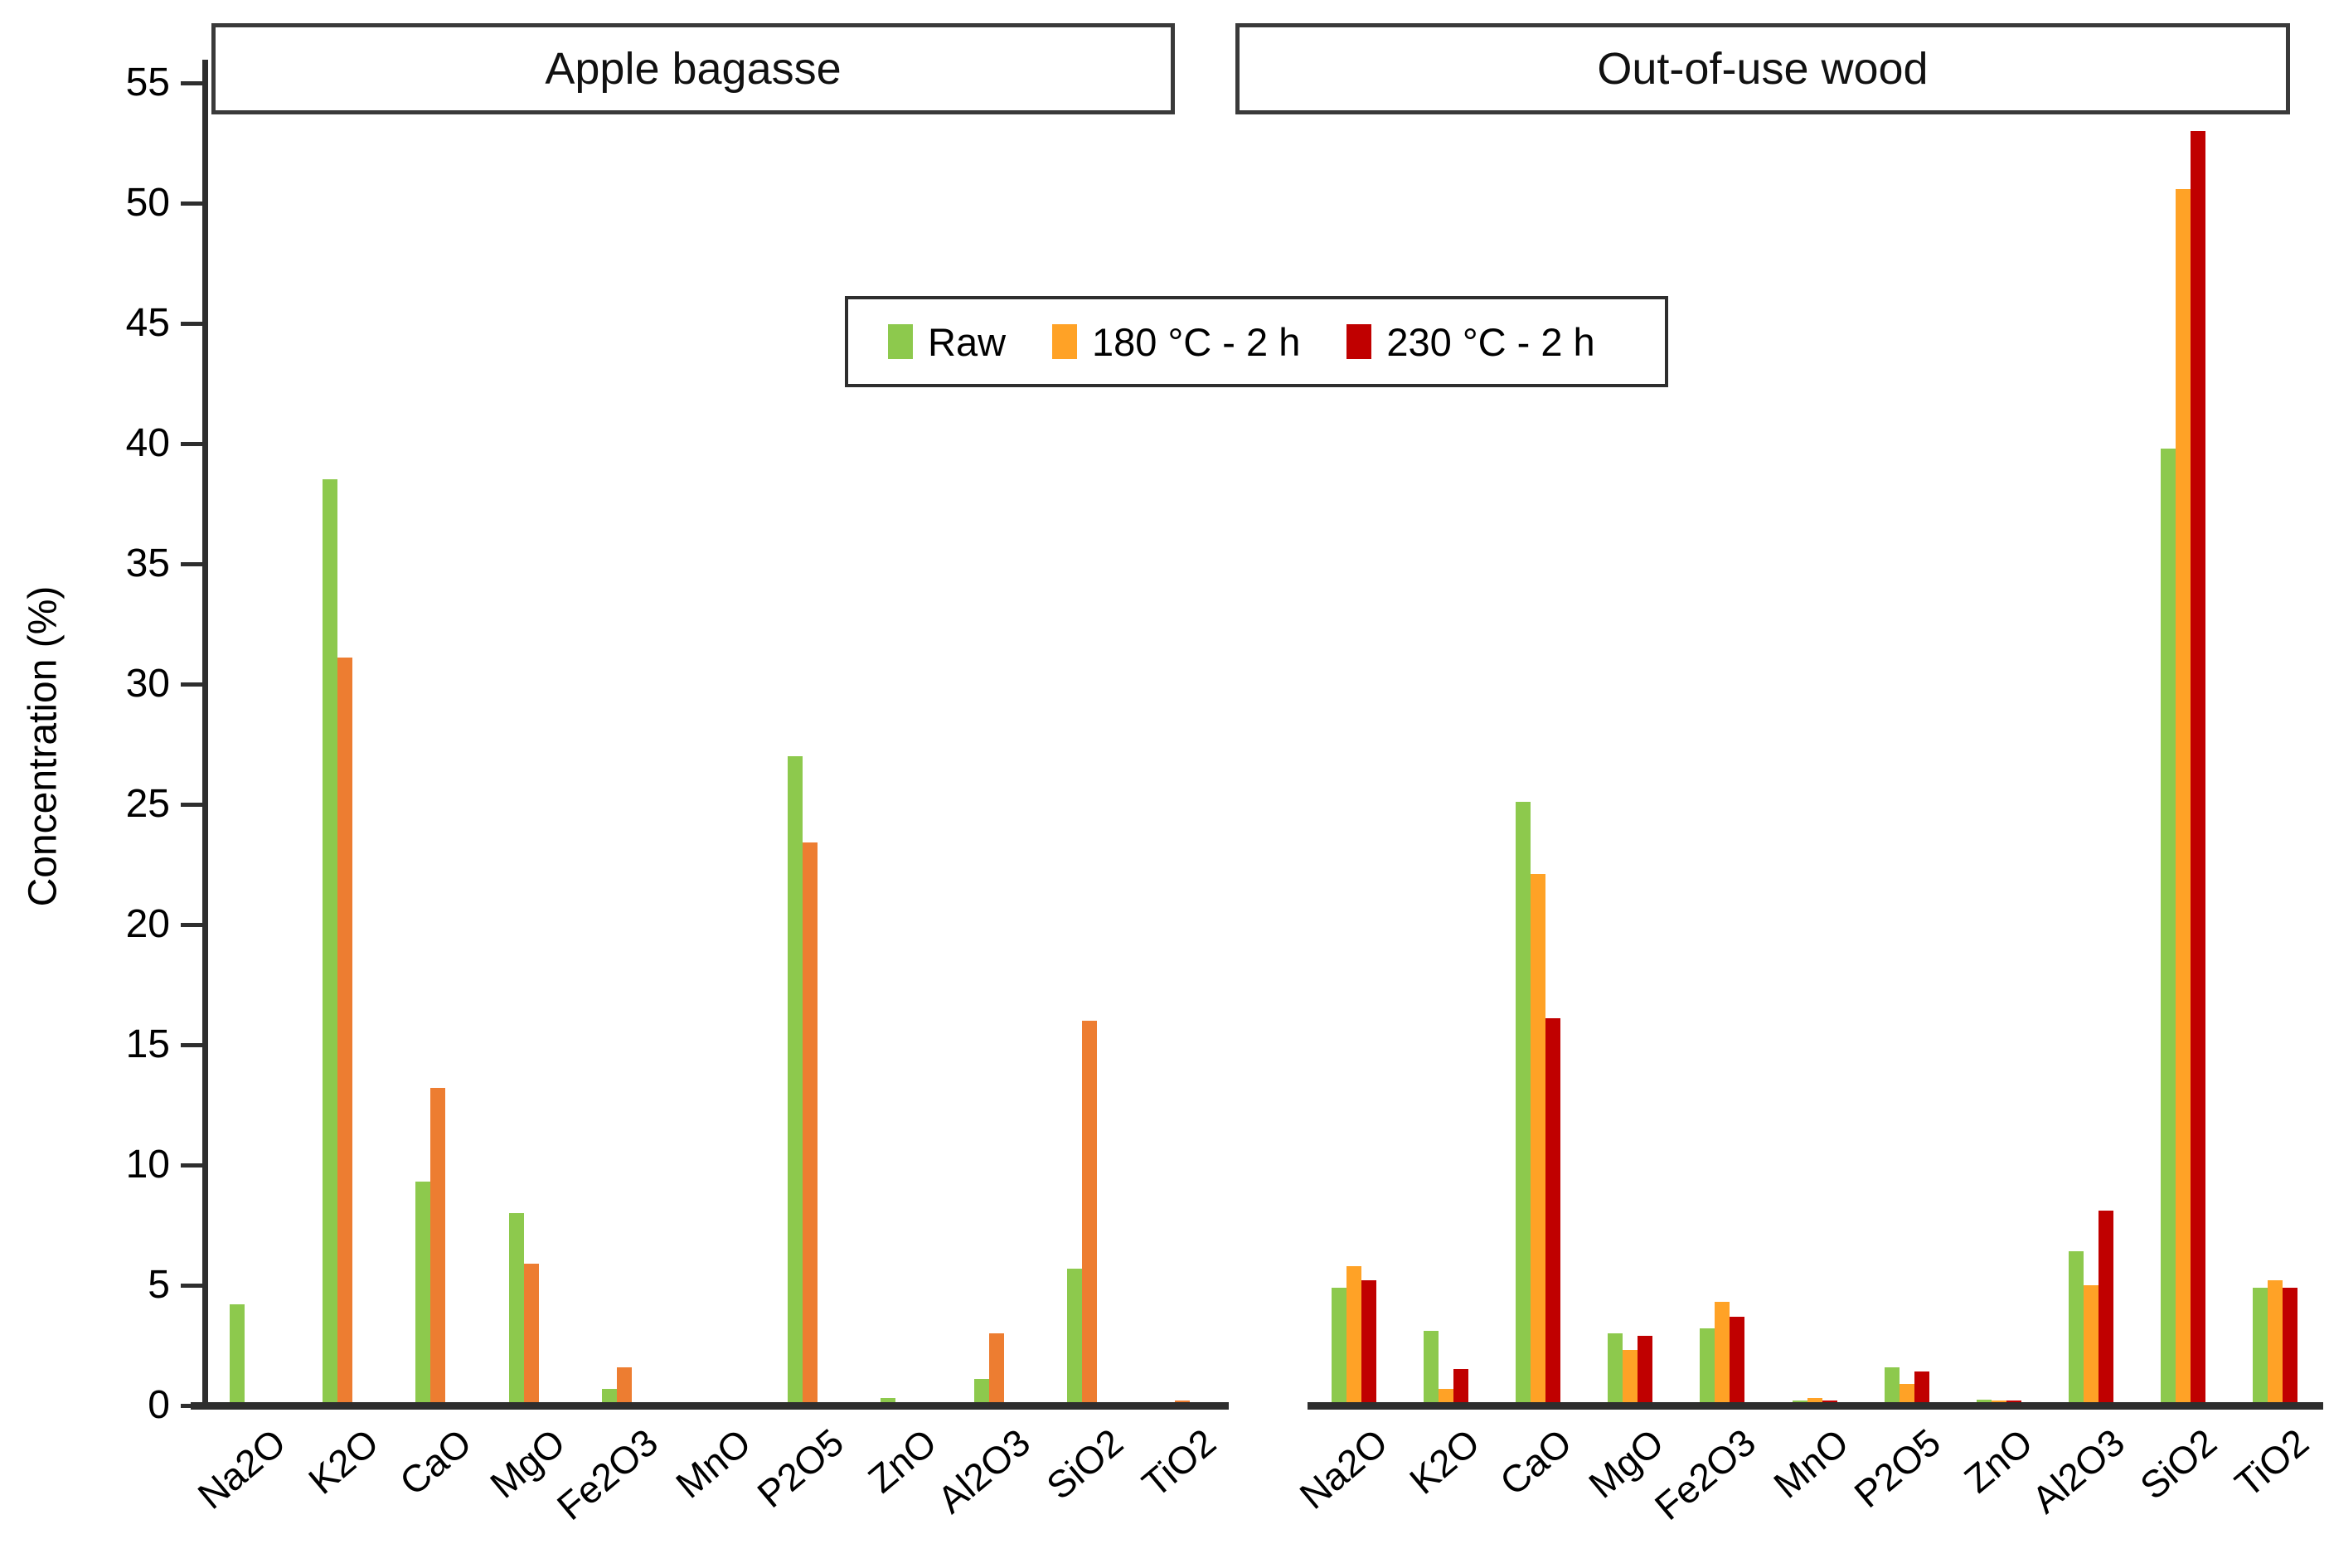 The width and height of the screenshot is (2329, 1568). I want to click on bar-out-of-use-wood-cao-series2, so click(1553, 1211).